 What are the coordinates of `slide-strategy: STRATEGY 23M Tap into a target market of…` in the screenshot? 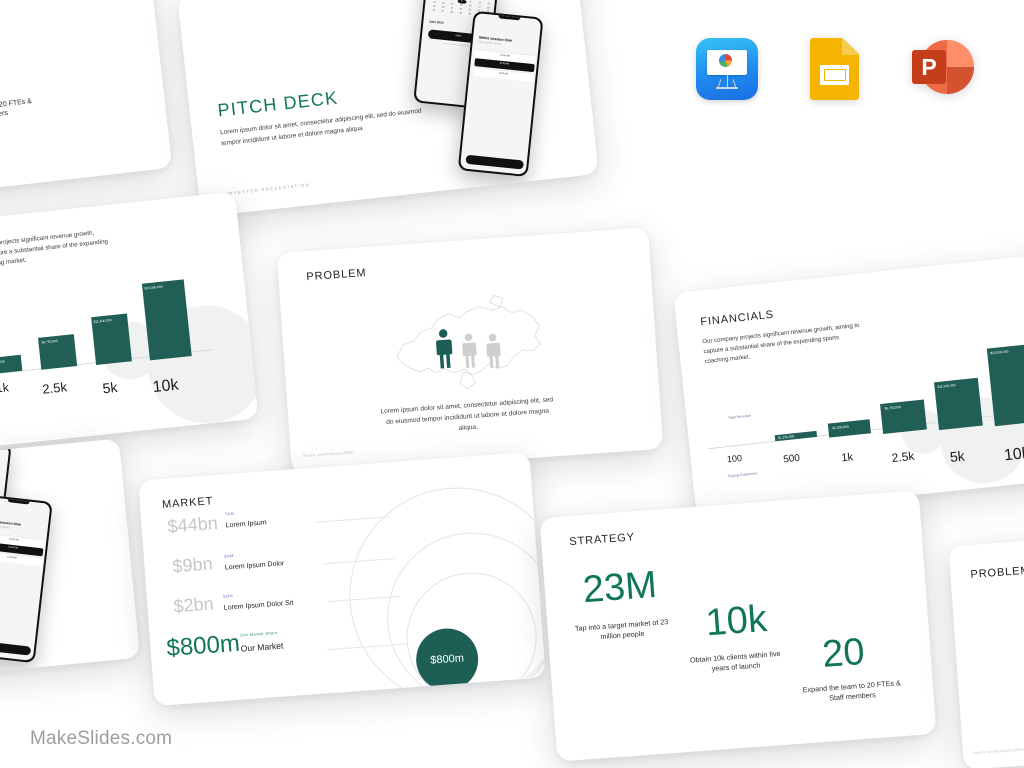 It's located at (738, 626).